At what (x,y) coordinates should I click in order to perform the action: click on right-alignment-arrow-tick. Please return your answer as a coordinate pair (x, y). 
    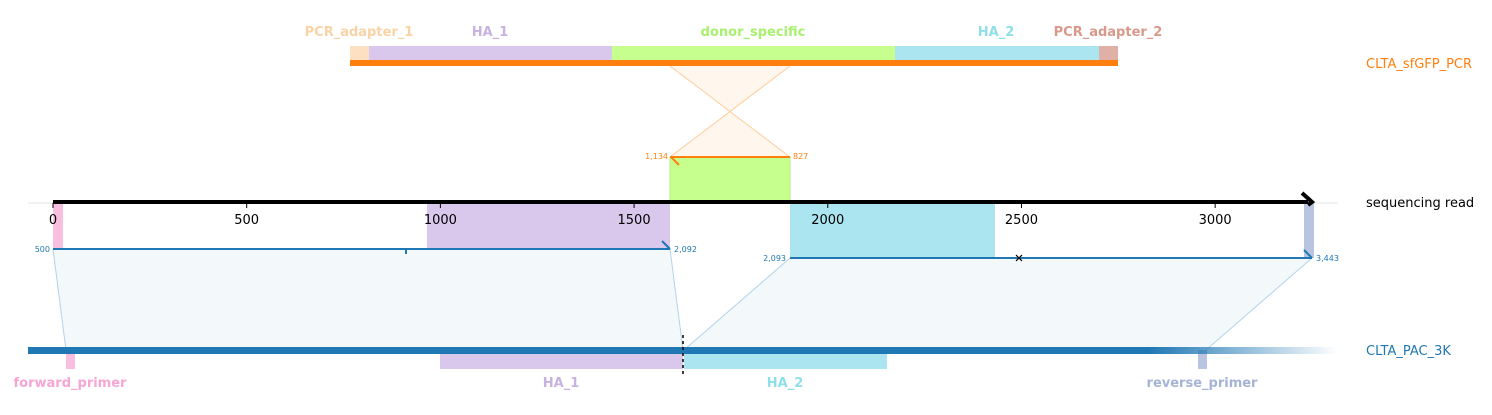
    Looking at the image, I should click on (1308, 254).